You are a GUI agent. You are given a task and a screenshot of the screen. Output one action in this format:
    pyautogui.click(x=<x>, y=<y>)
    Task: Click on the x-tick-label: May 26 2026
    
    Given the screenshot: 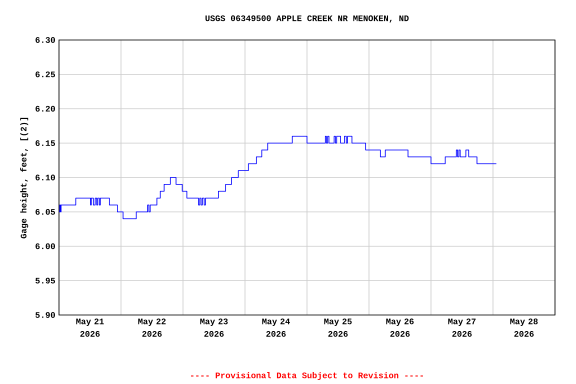 What is the action you would take?
    pyautogui.click(x=400, y=327)
    